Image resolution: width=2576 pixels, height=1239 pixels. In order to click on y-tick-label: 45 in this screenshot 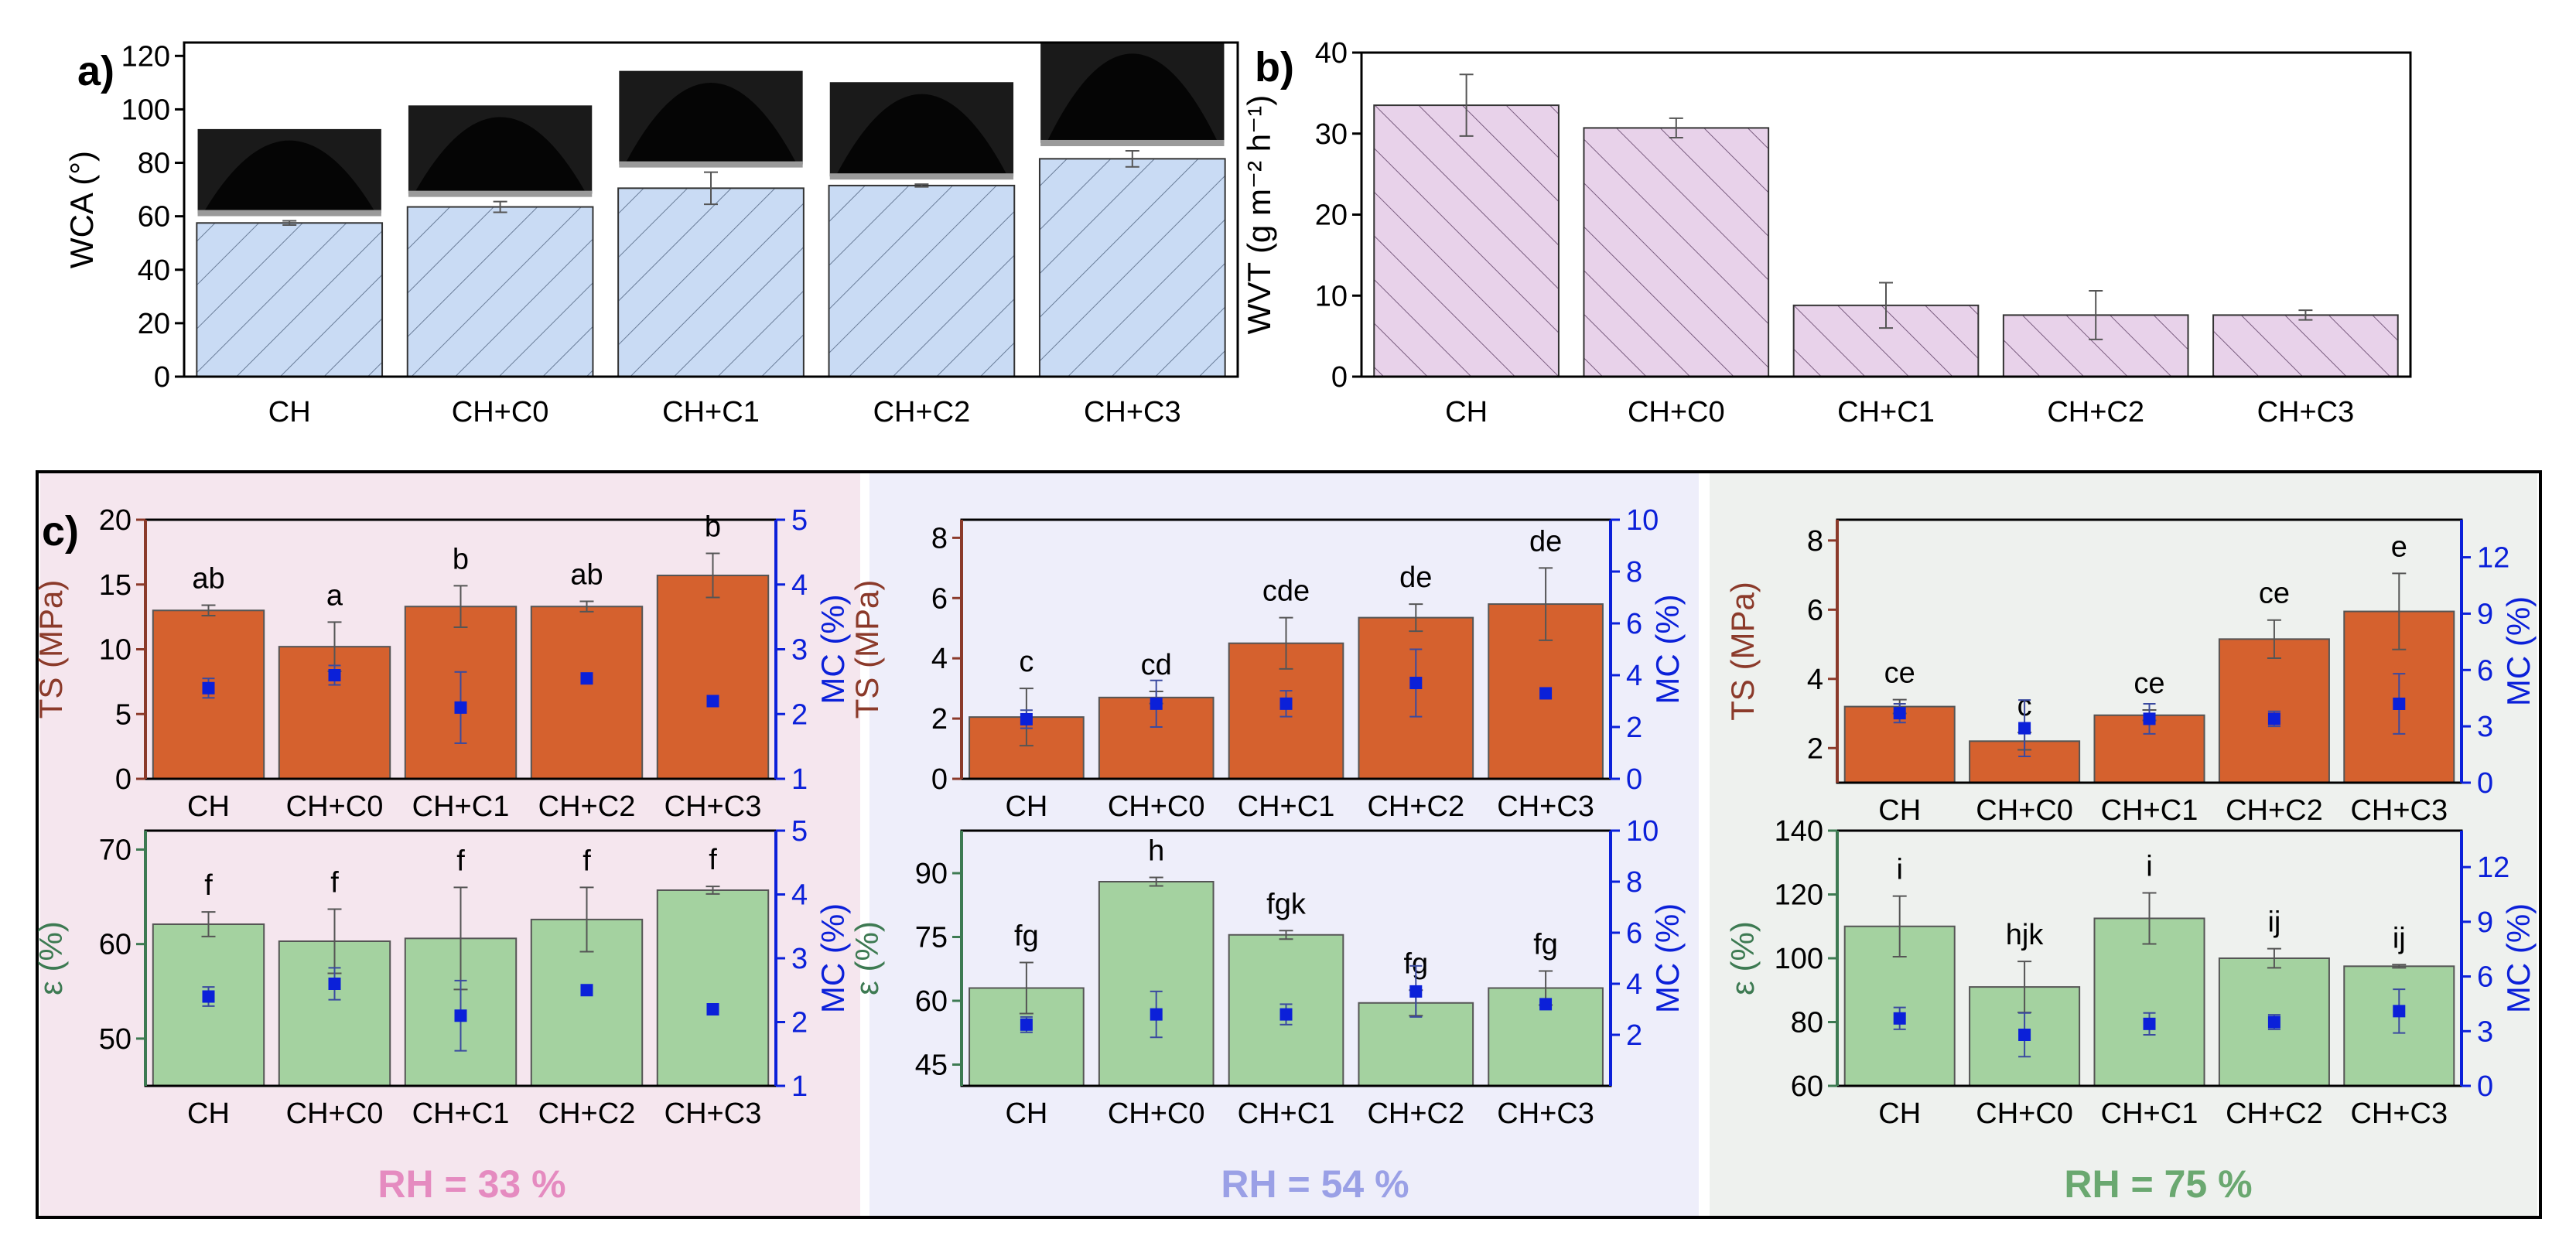, I will do `click(932, 1066)`.